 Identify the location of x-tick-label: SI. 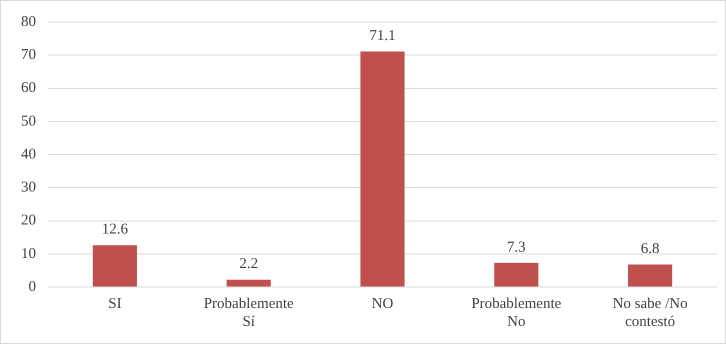
(115, 304).